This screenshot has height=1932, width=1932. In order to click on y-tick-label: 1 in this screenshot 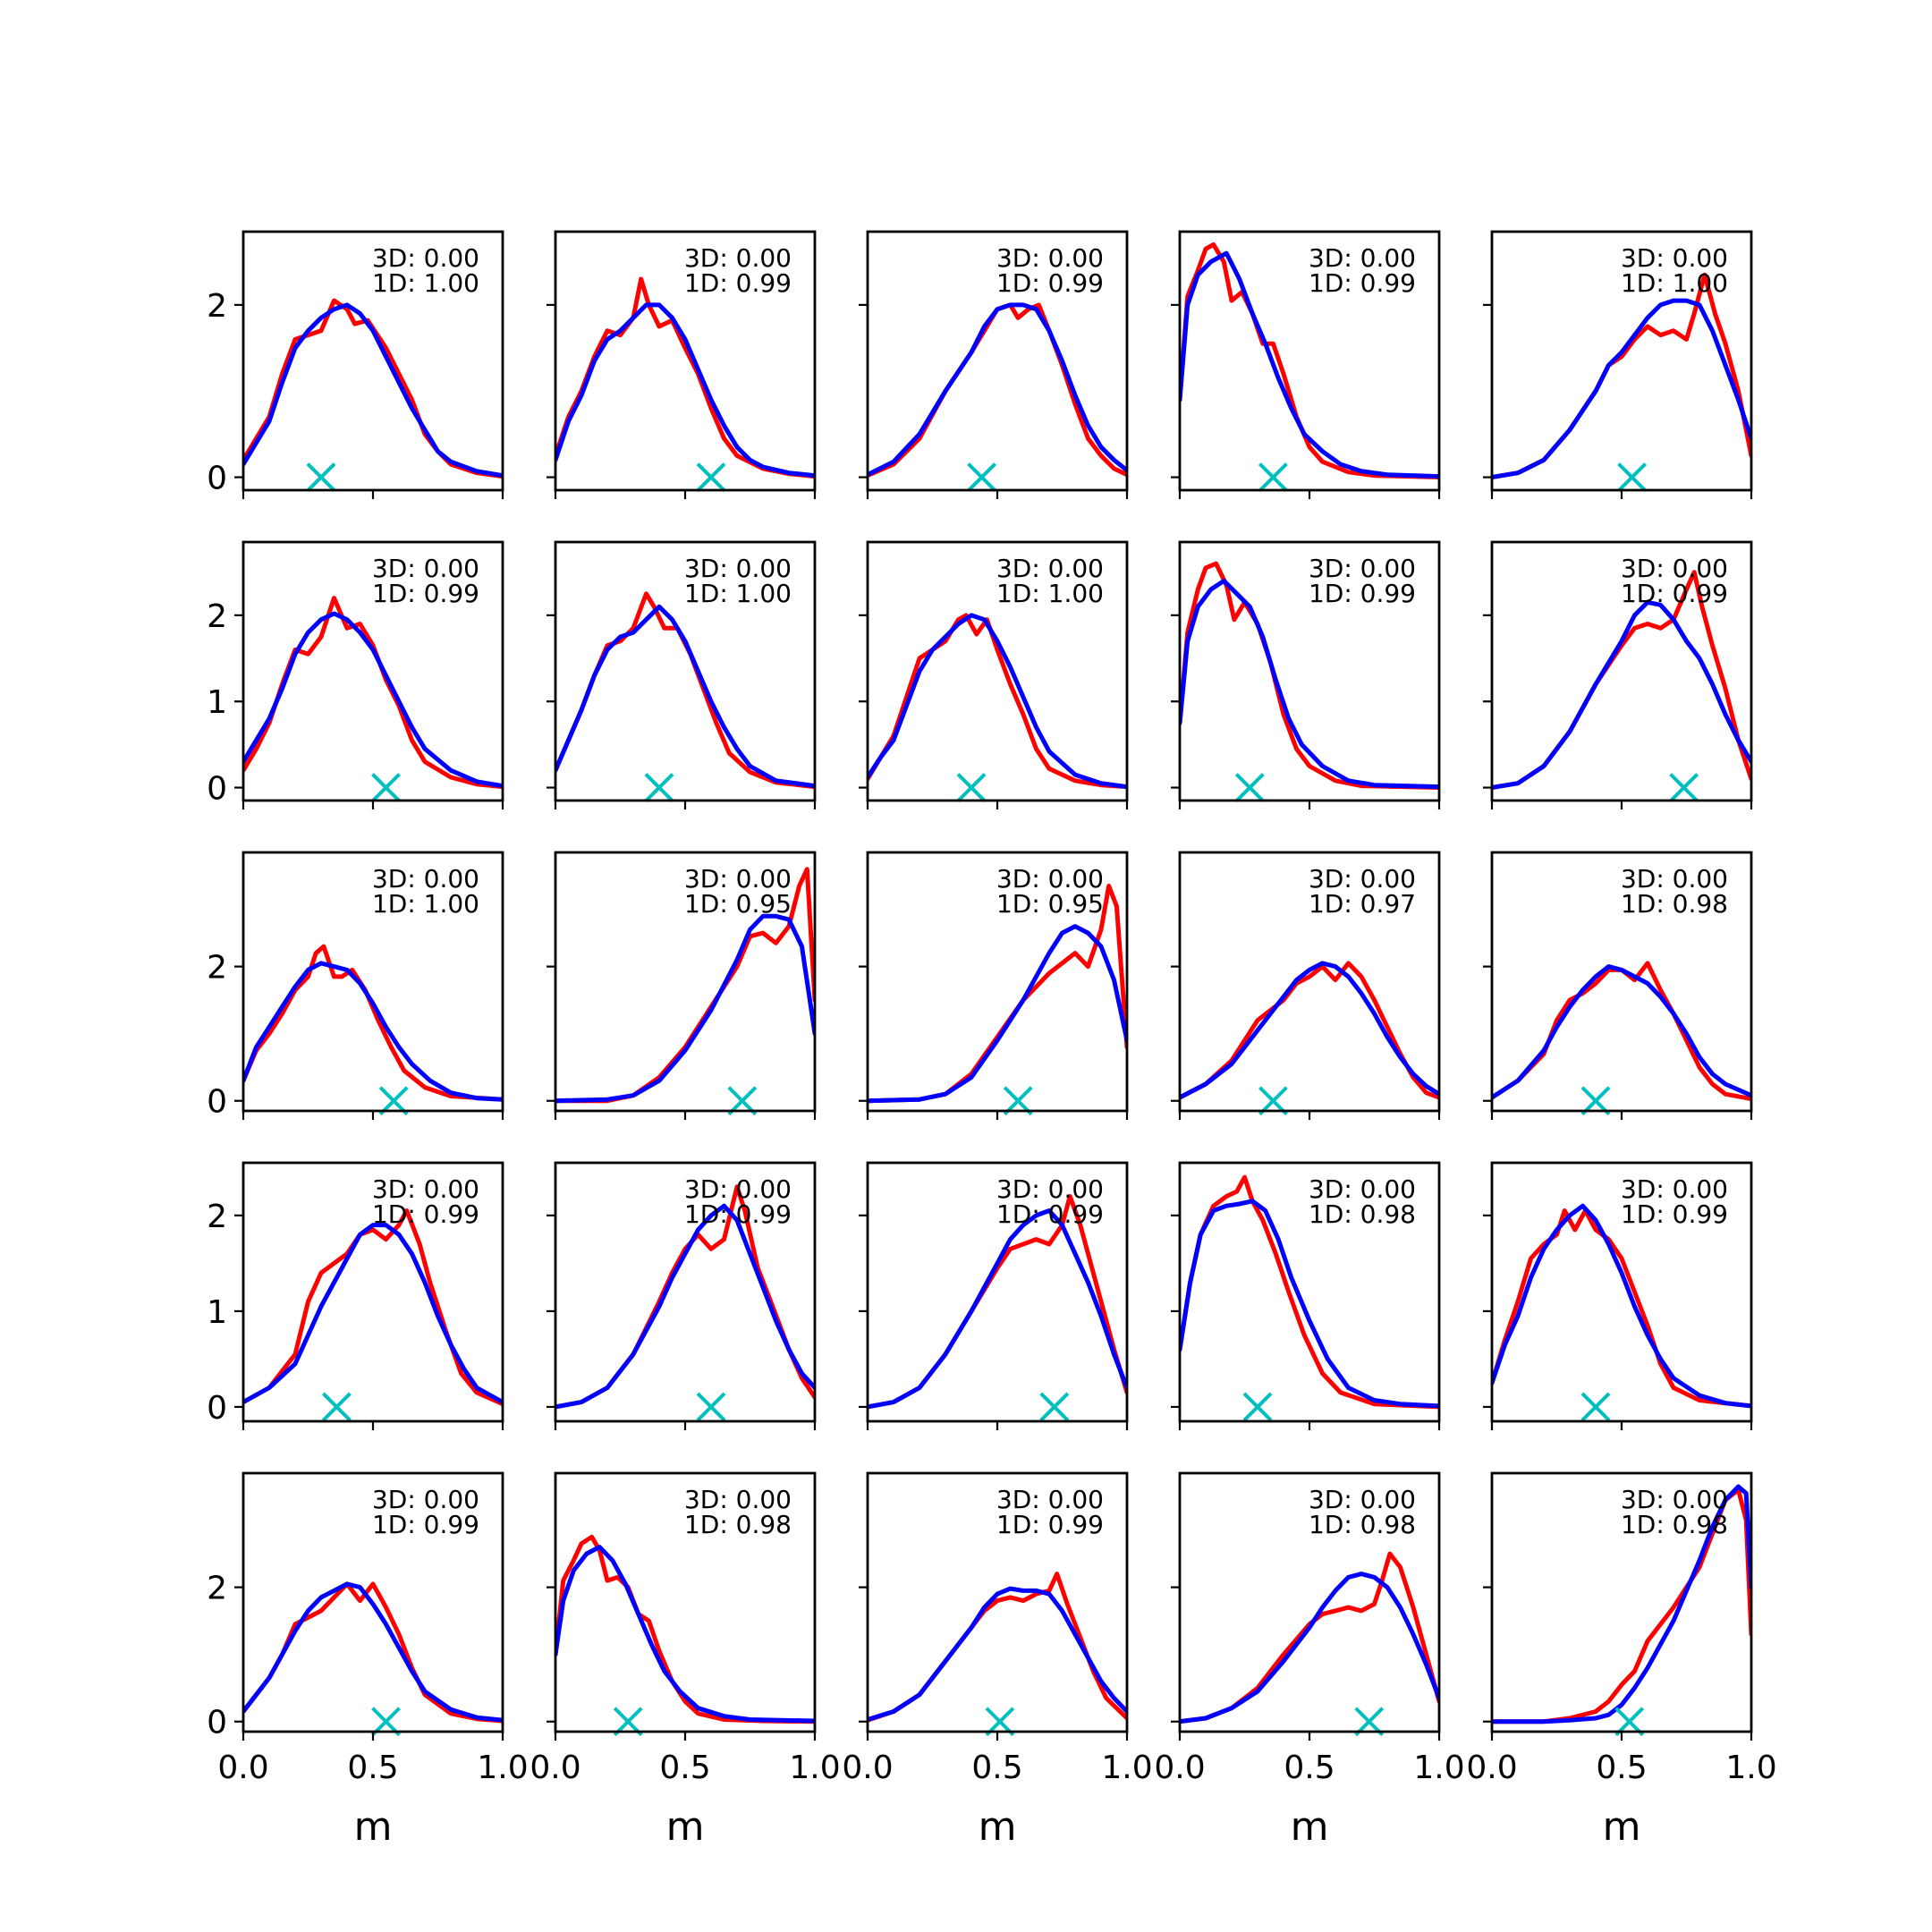, I will do `click(217, 702)`.